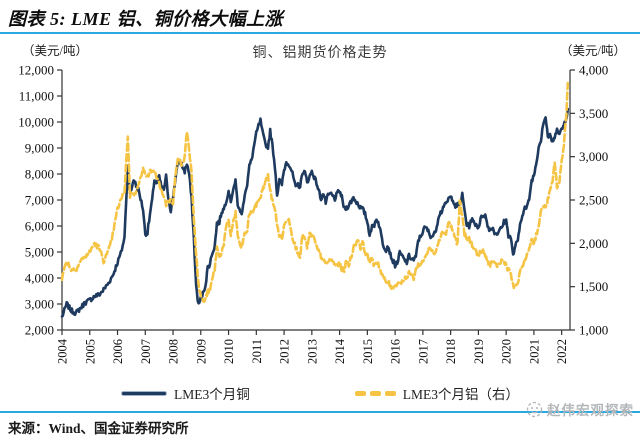 The width and height of the screenshot is (640, 440). What do you see at coordinates (257, 351) in the screenshot?
I see `svg-text: 2011` at bounding box center [257, 351].